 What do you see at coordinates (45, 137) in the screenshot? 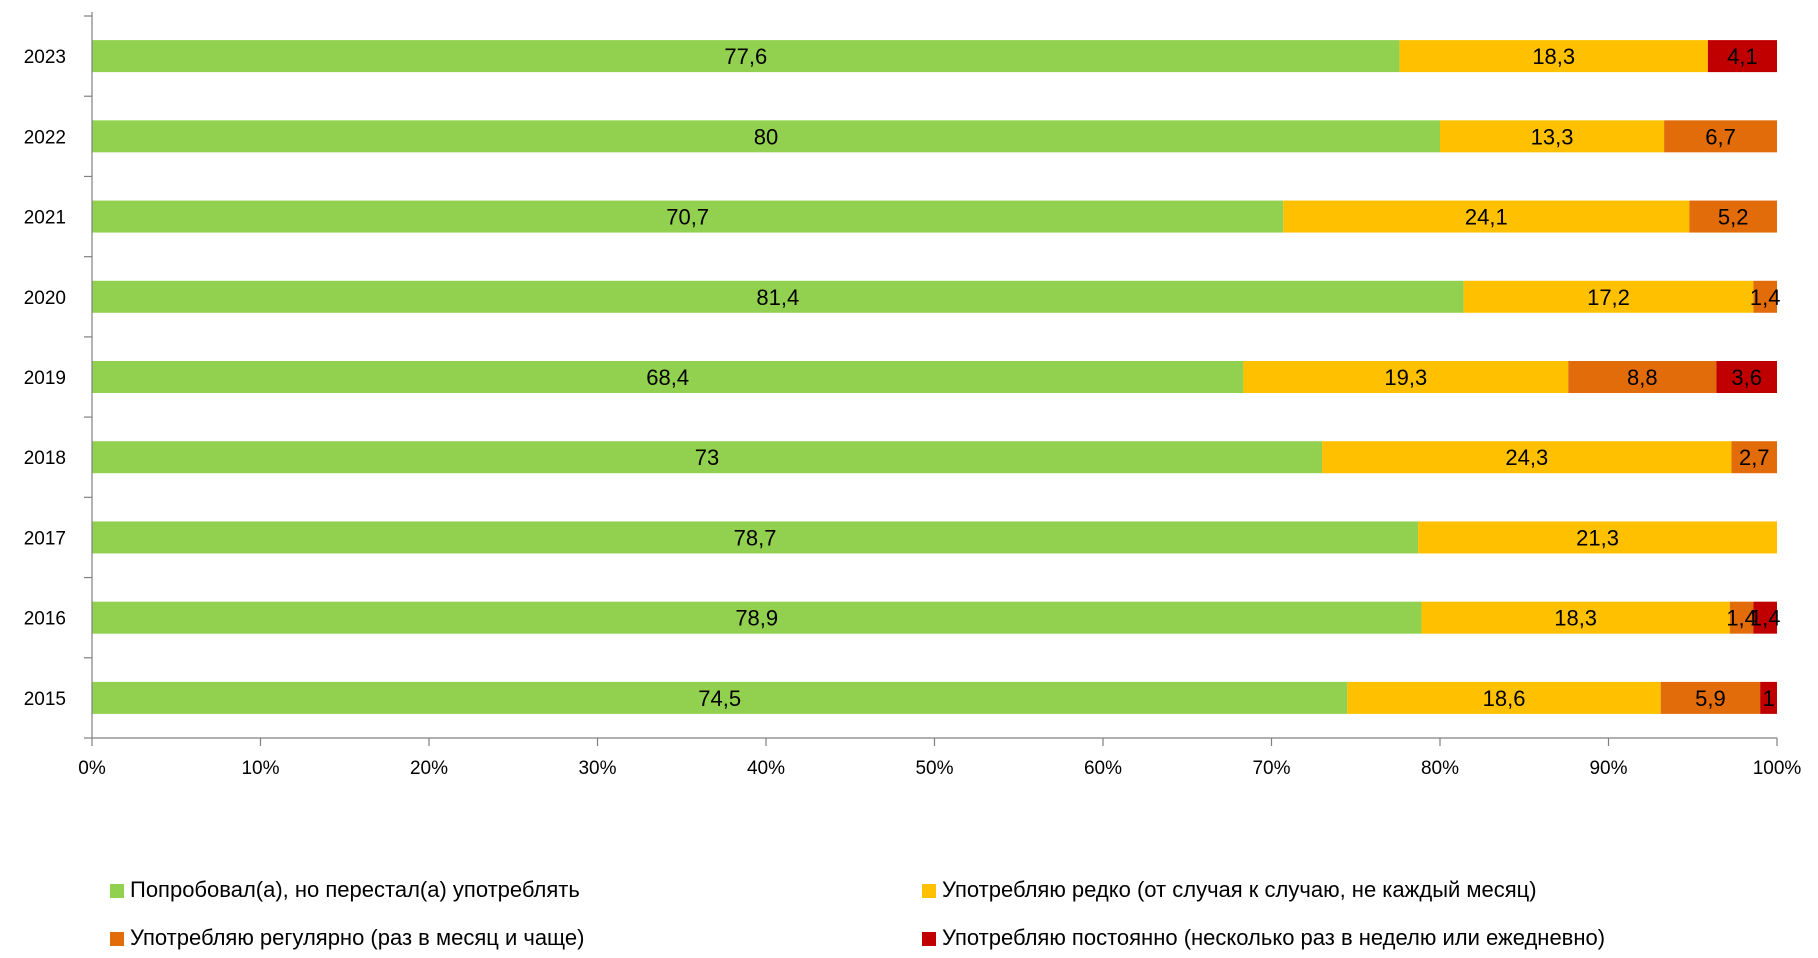
I see `y-tick-label-2022: 2022` at bounding box center [45, 137].